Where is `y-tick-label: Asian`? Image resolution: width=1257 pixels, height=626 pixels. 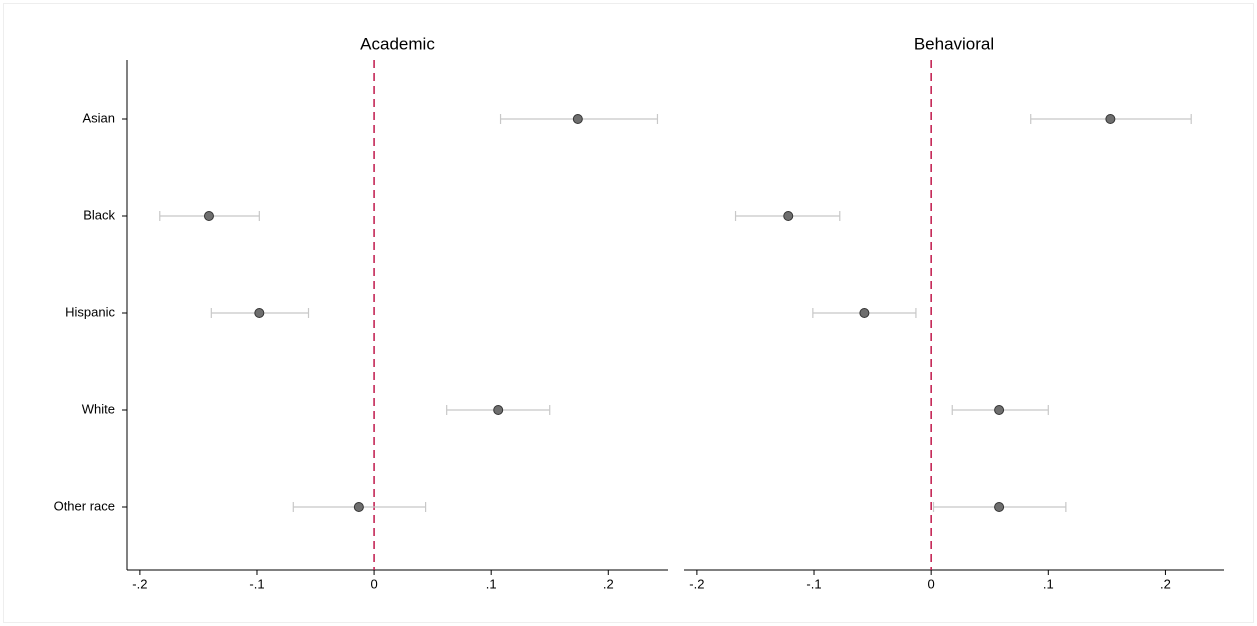 y-tick-label: Asian is located at coordinates (98, 117).